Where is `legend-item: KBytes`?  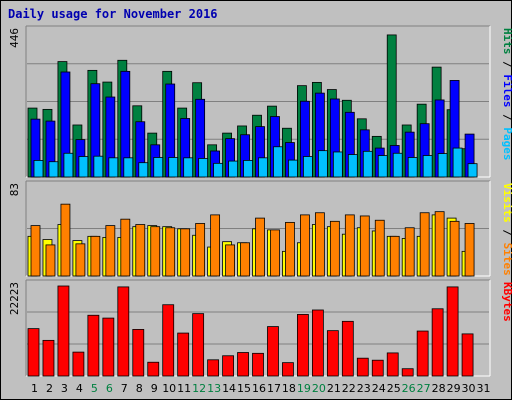
legend-item: KBytes is located at coordinates (506, 302).